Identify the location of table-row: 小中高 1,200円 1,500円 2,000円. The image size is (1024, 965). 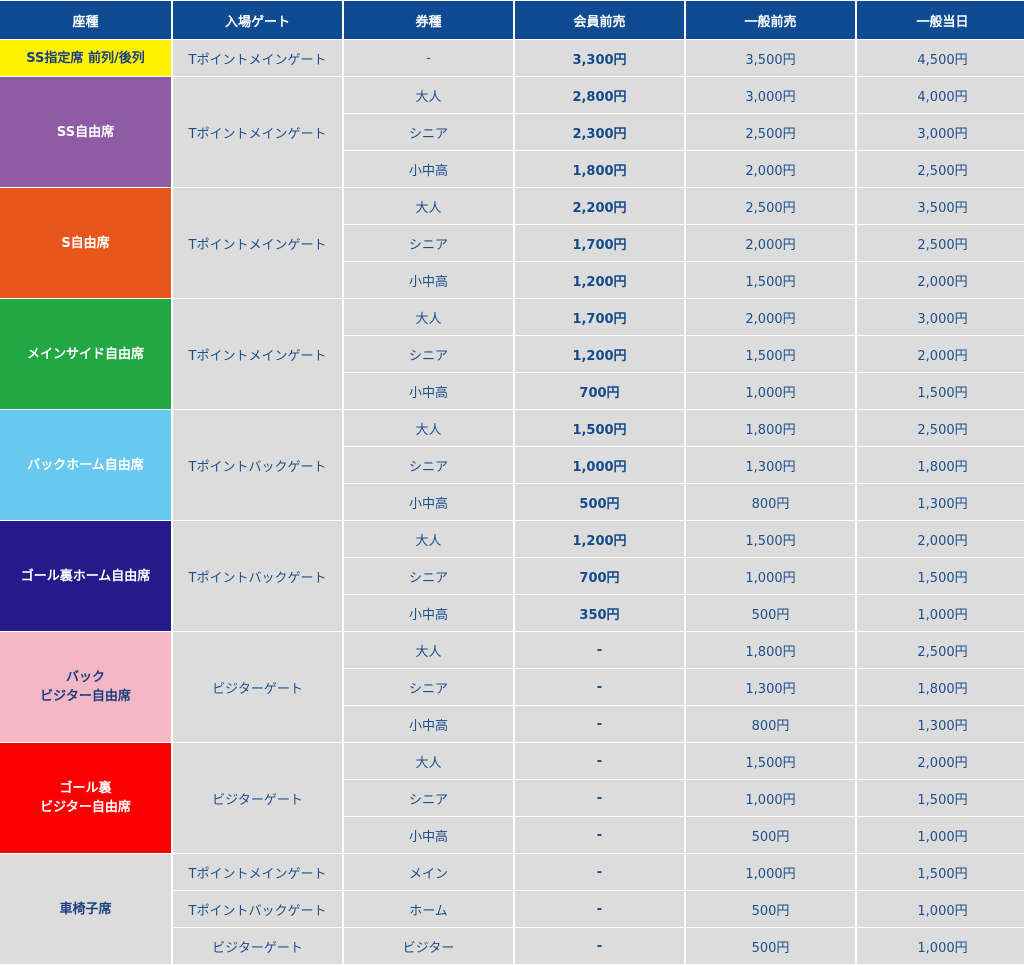
(512, 280).